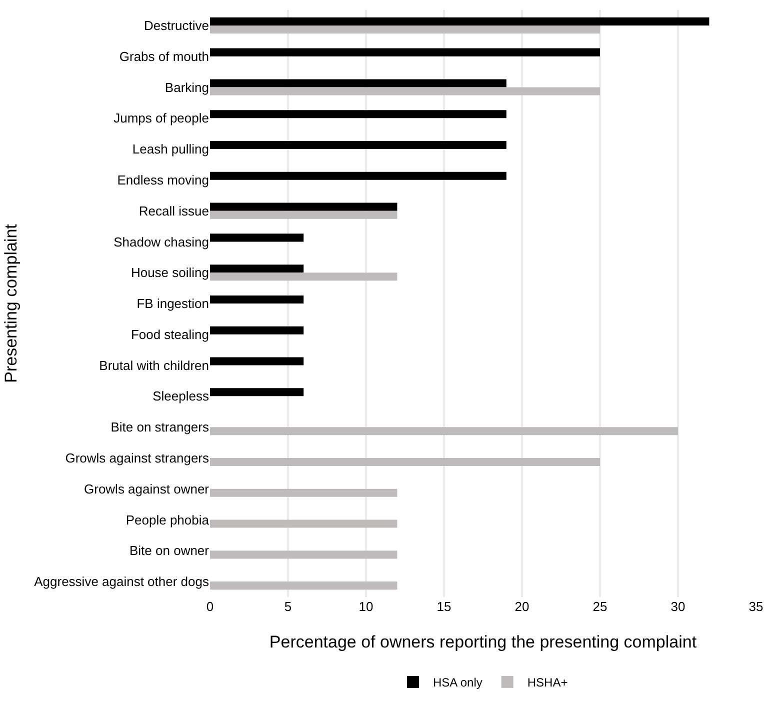 The image size is (781, 706). I want to click on y-tick-label: People phobia, so click(168, 520).